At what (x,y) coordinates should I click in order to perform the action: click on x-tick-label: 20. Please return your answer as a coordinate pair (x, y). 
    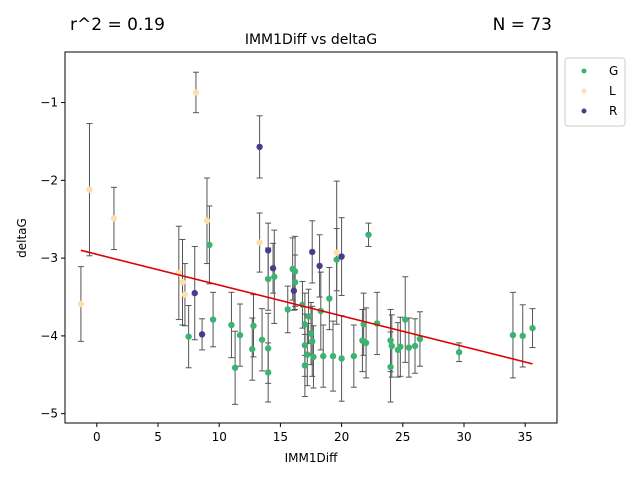
    Looking at the image, I should click on (341, 437).